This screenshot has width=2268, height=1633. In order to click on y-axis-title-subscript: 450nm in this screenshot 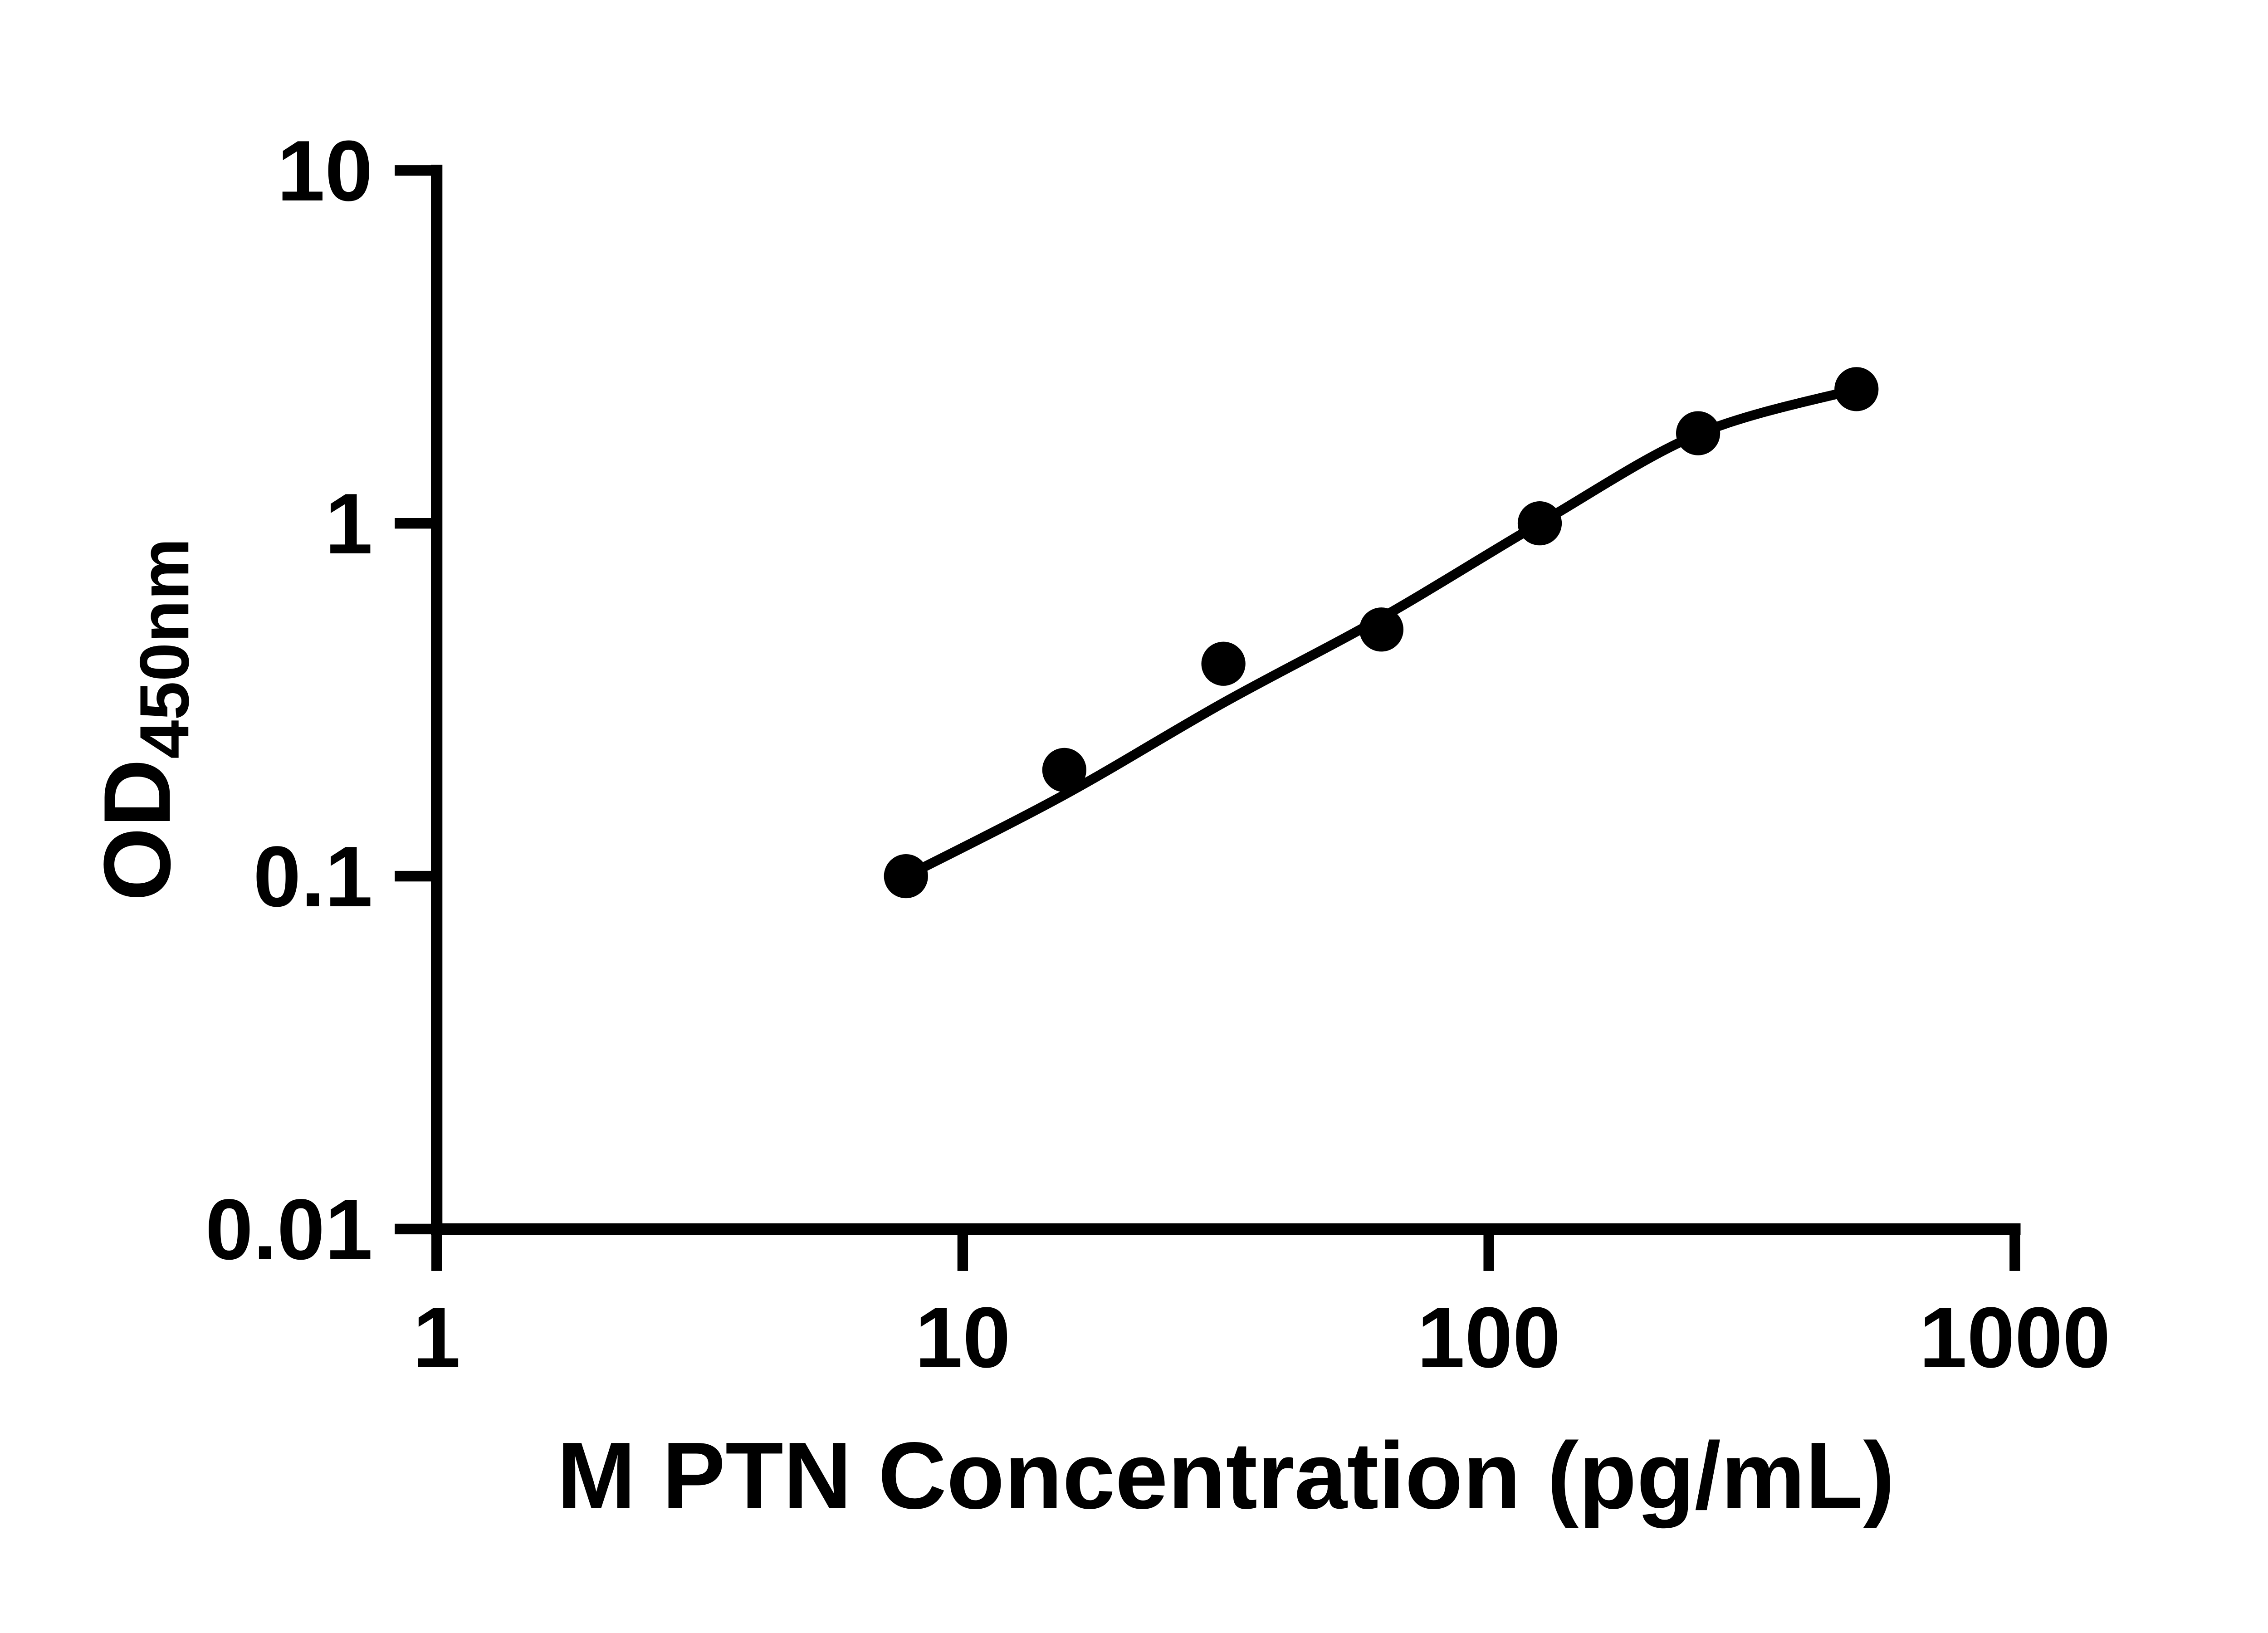, I will do `click(164, 648)`.